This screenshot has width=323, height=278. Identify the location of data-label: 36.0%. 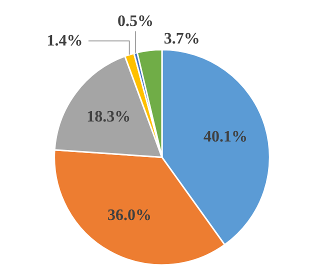
(129, 215).